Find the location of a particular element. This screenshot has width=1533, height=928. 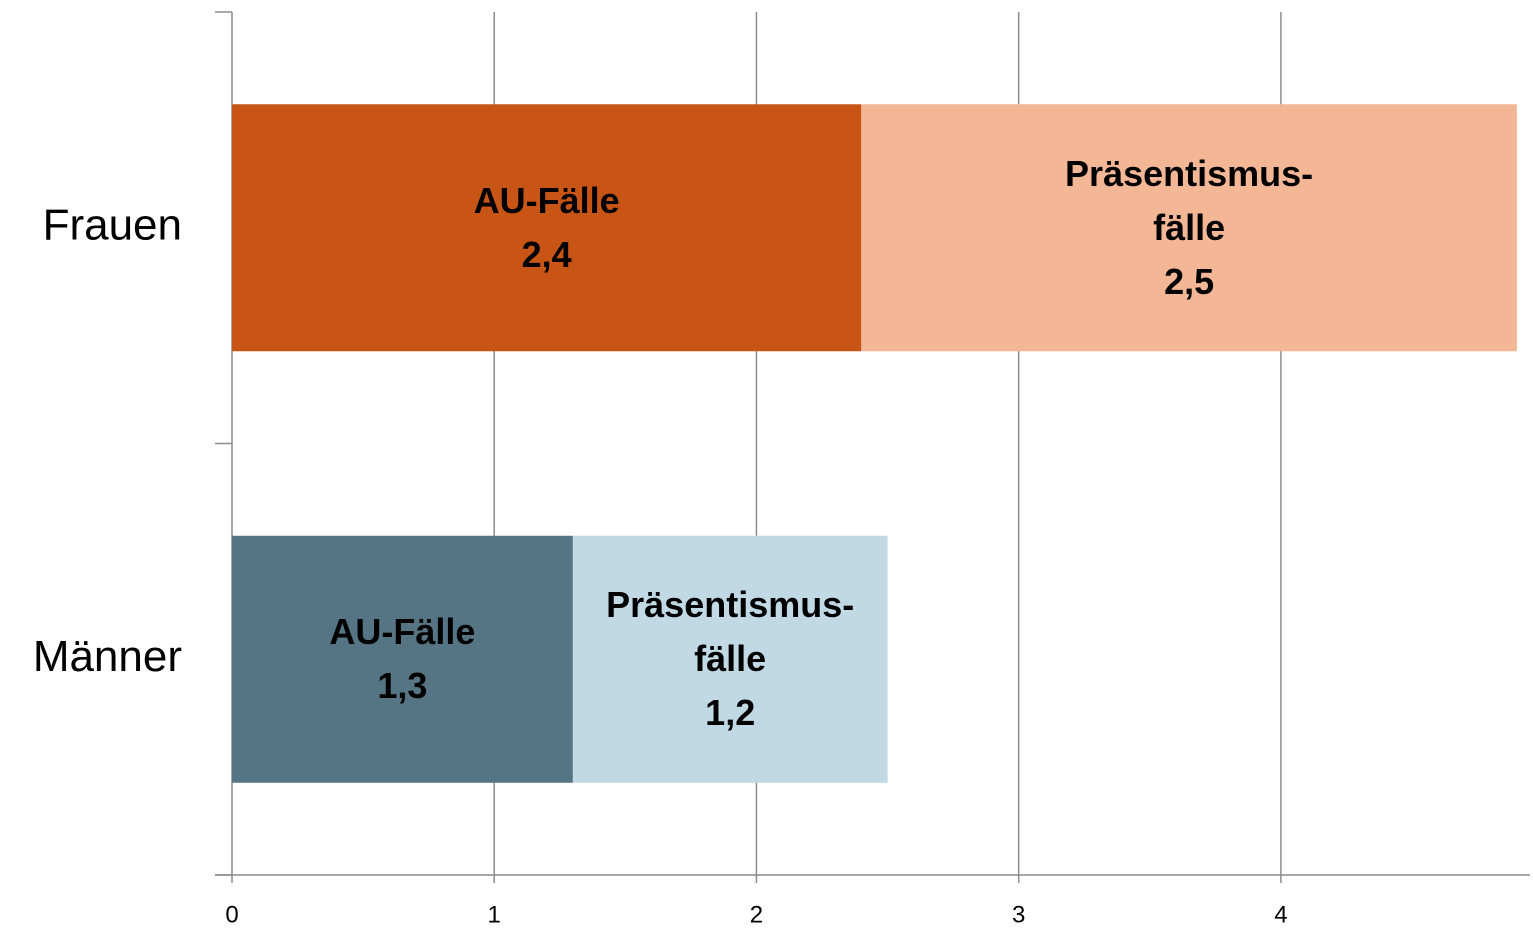

bar-label-box: AU-Fälle 2,4 is located at coordinates (546, 227).